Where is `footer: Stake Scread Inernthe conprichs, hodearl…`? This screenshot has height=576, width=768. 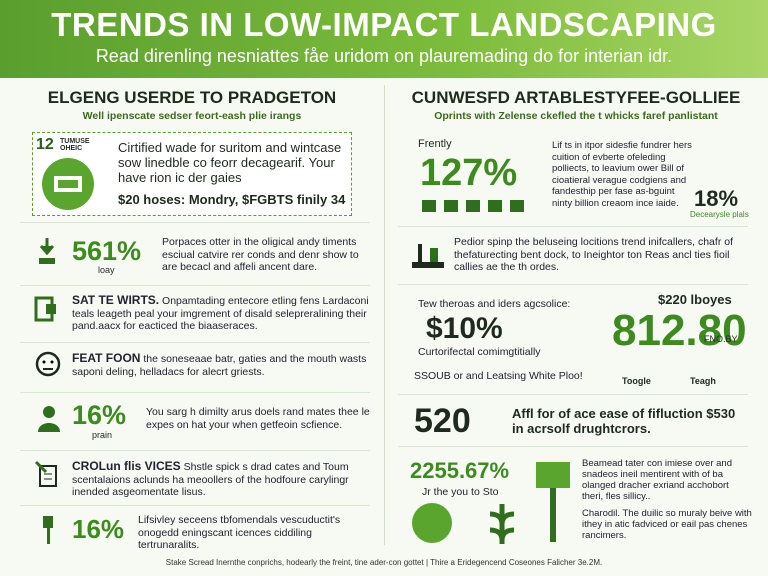 footer: Stake Scread Inernthe conprichs, hodearl… is located at coordinates (384, 562).